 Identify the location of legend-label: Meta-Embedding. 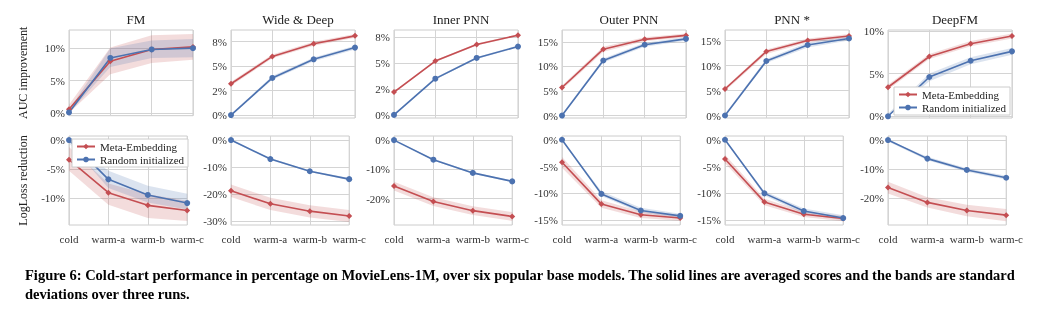
(960, 94).